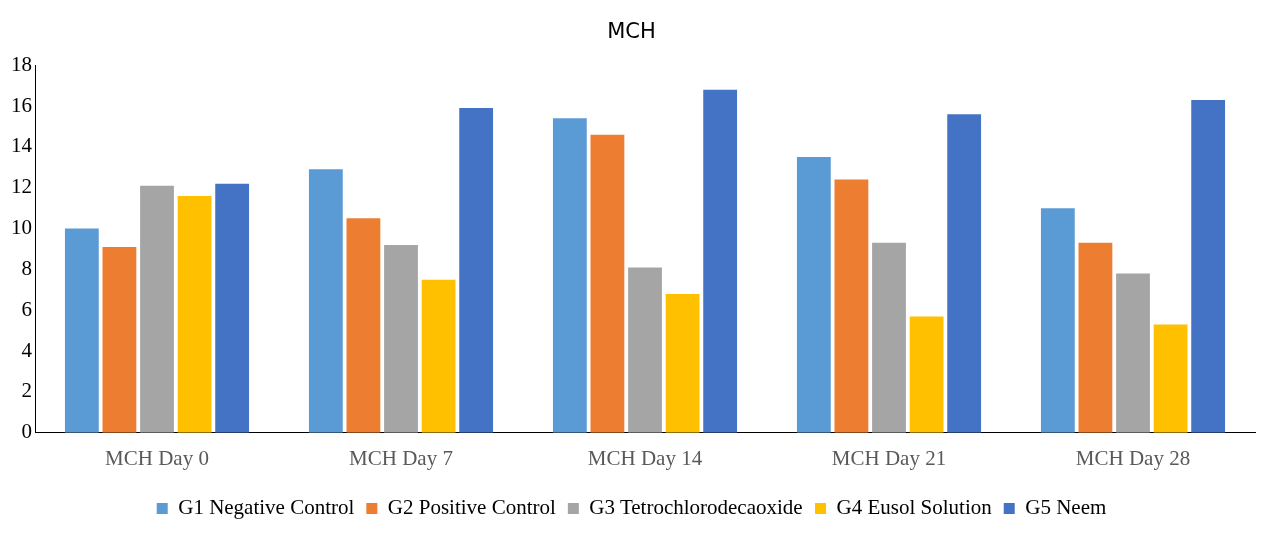  Describe the element at coordinates (631, 31) in the screenshot. I see `chart-title: MCH` at that location.